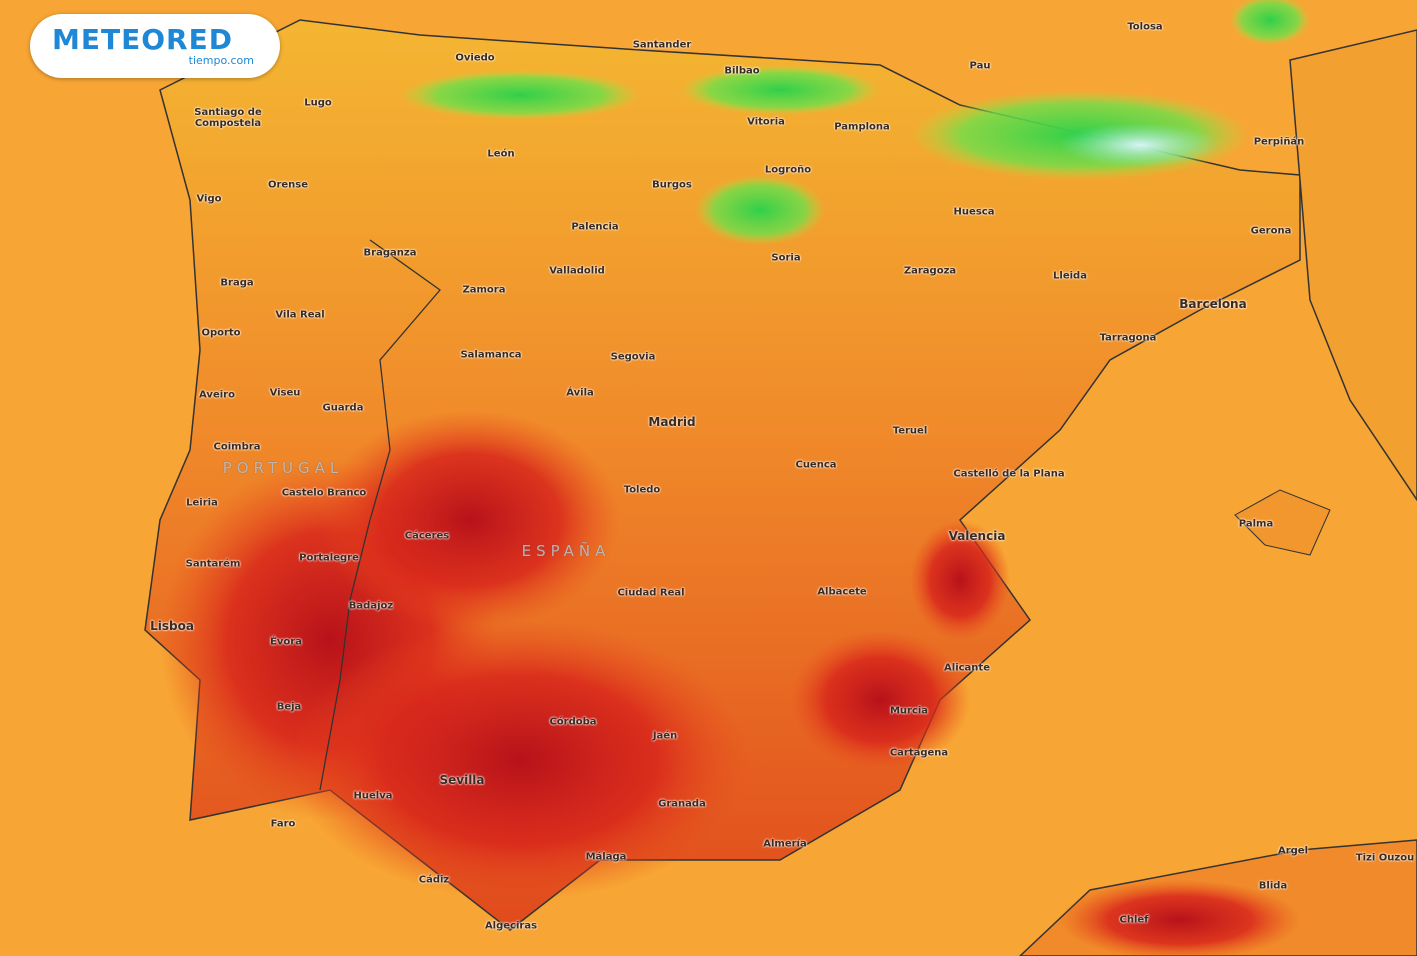  What do you see at coordinates (786, 258) in the screenshot?
I see `city-label: Soria` at bounding box center [786, 258].